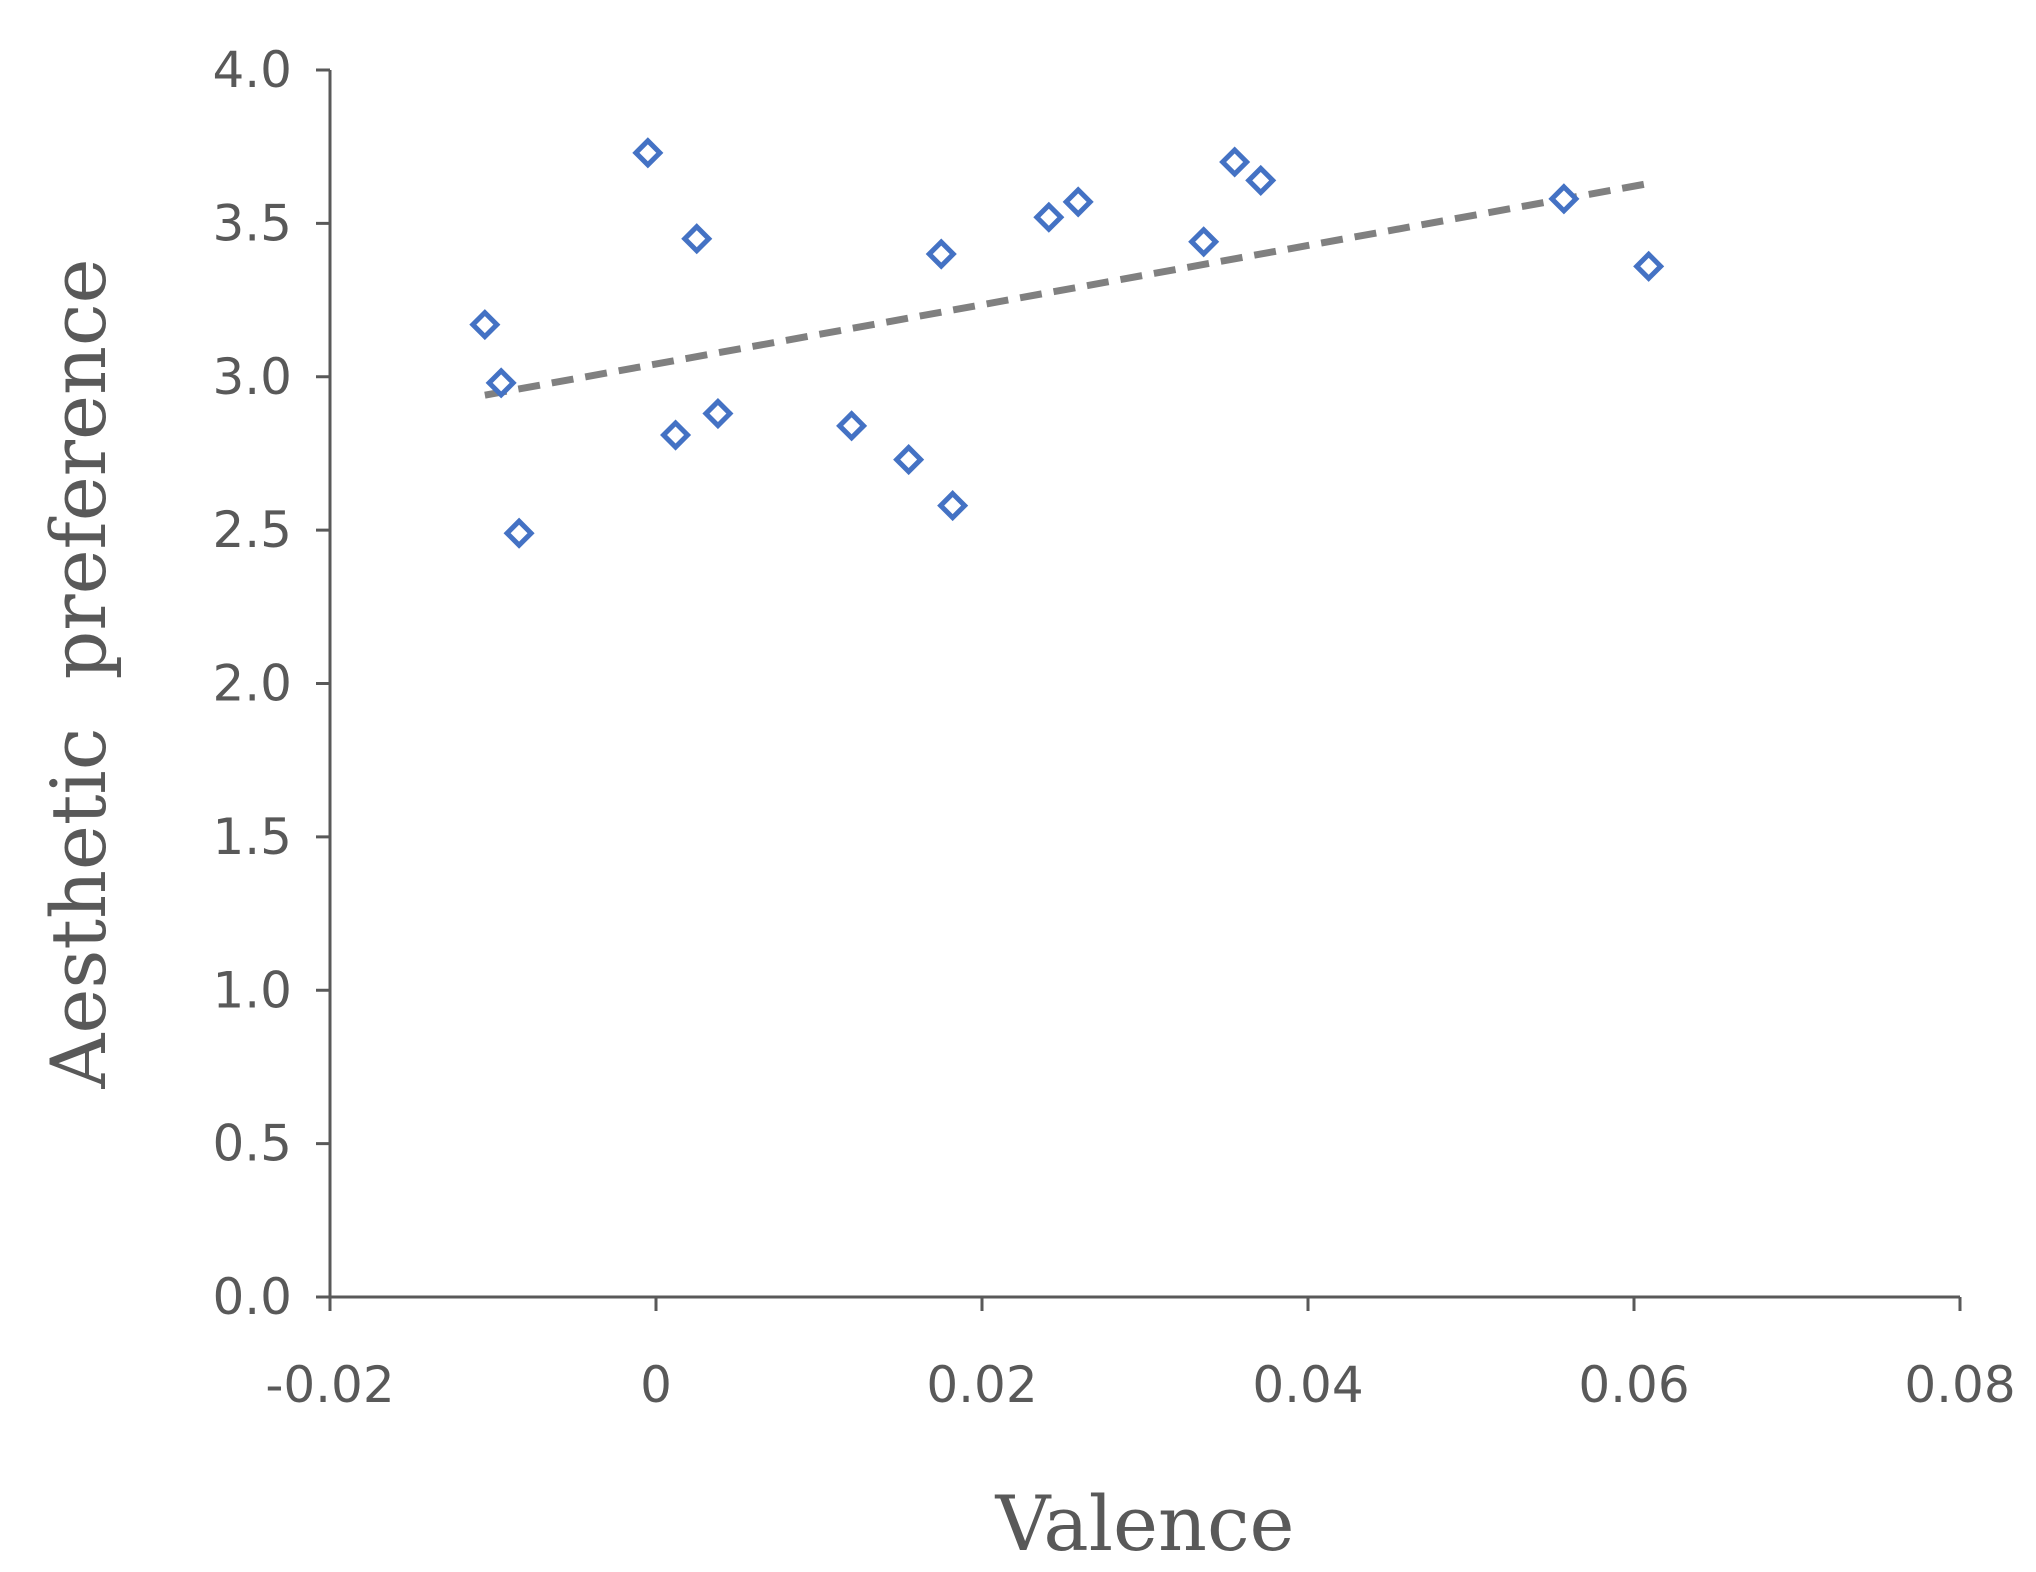 The height and width of the screenshot is (1572, 2036). I want to click on x-axis-ticks: -0.02 0 0.02 0.04 0.06 0.08, so click(1140, 1355).